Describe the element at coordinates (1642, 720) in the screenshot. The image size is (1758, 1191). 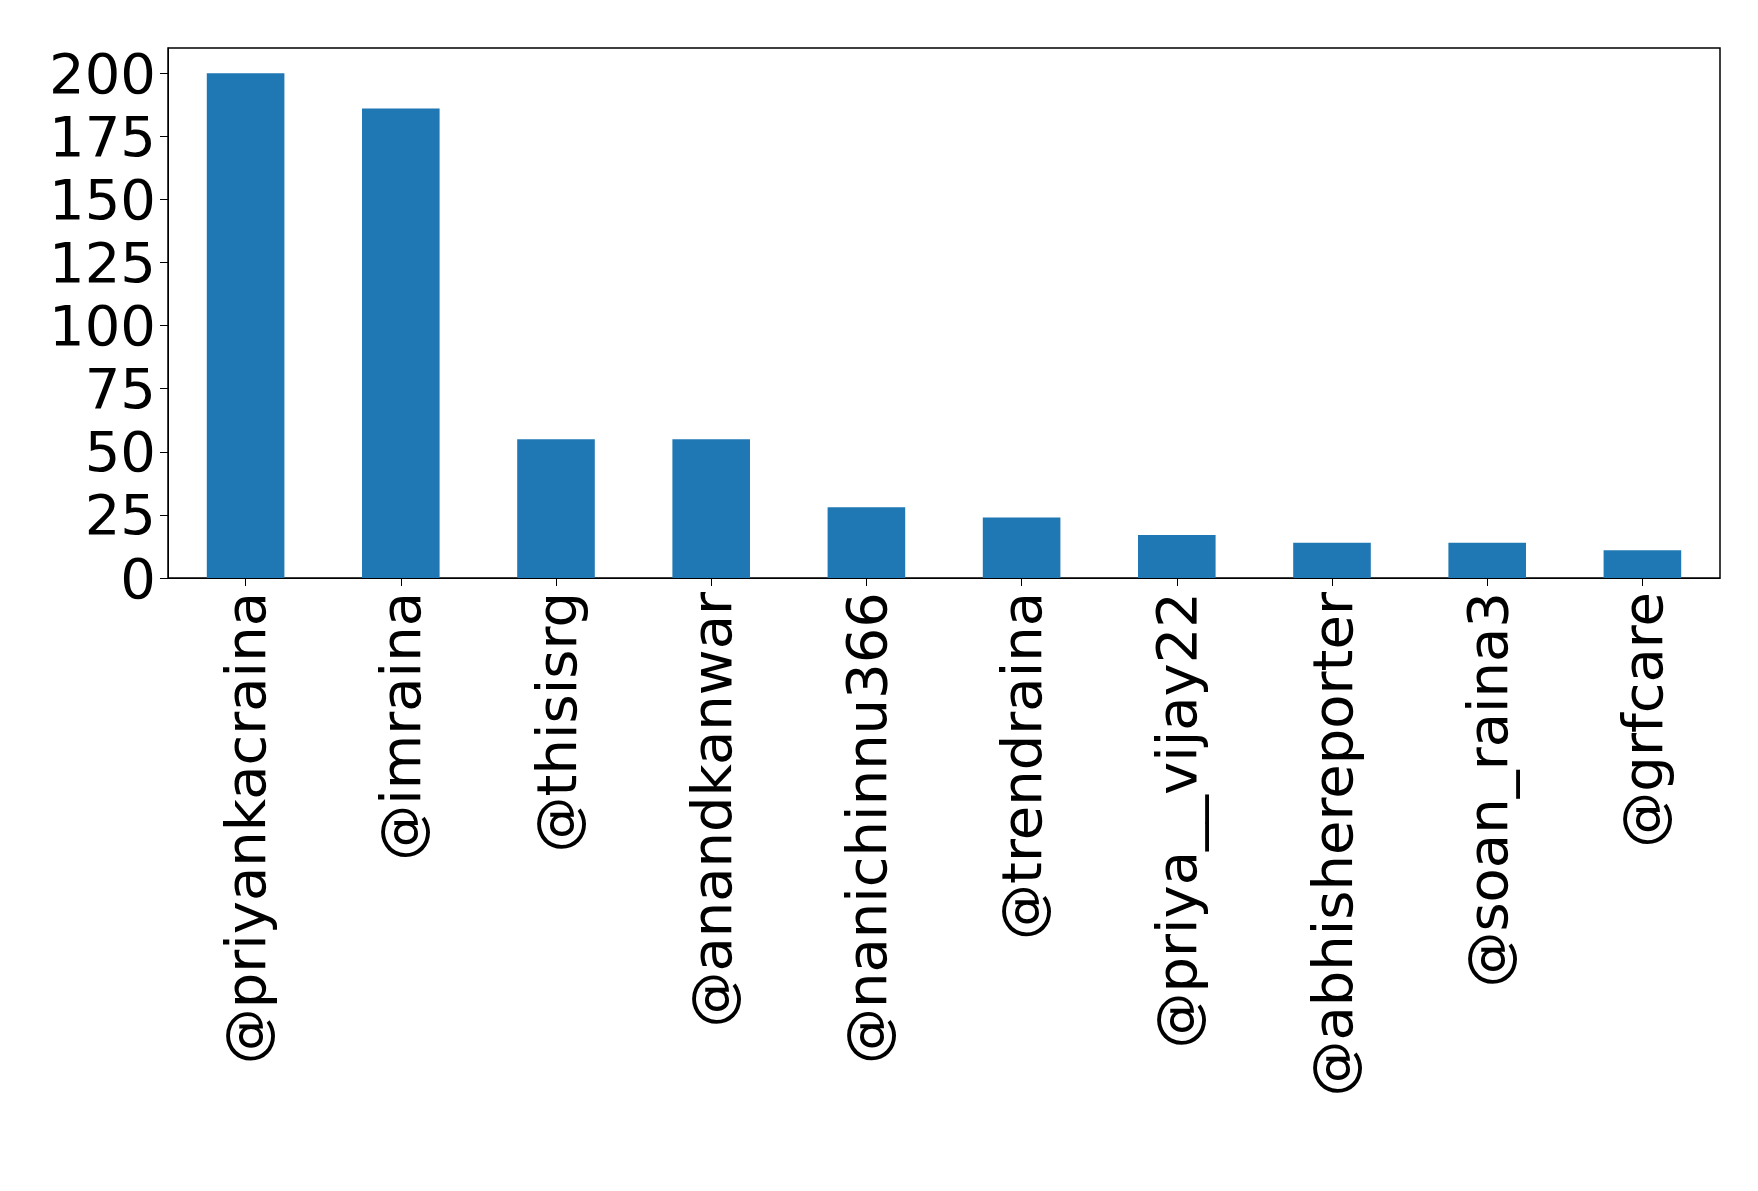
I see `x-tick-label: @grfcare` at that location.